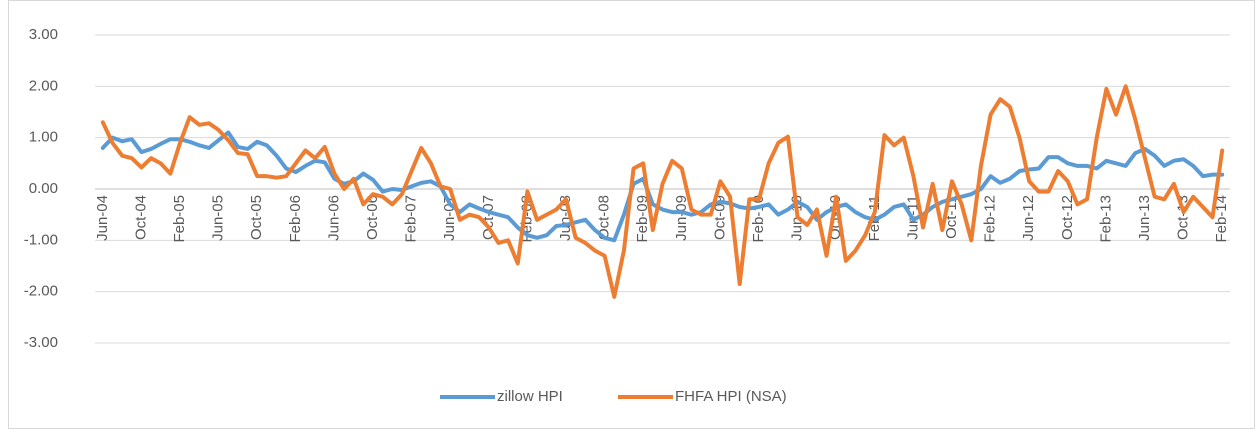 This screenshot has width=1256, height=430. Describe the element at coordinates (140, 217) in the screenshot. I see `x-tick-label: Oct-04` at that location.